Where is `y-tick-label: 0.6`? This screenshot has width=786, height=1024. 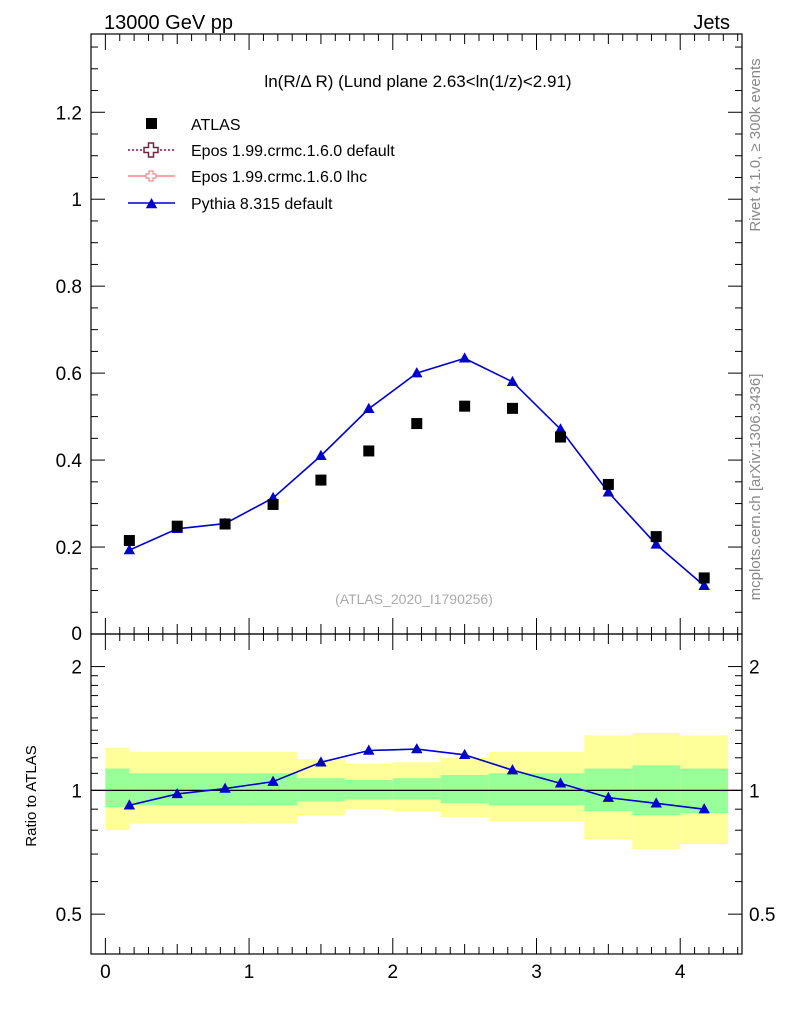 y-tick-label: 0.6 is located at coordinates (69, 374).